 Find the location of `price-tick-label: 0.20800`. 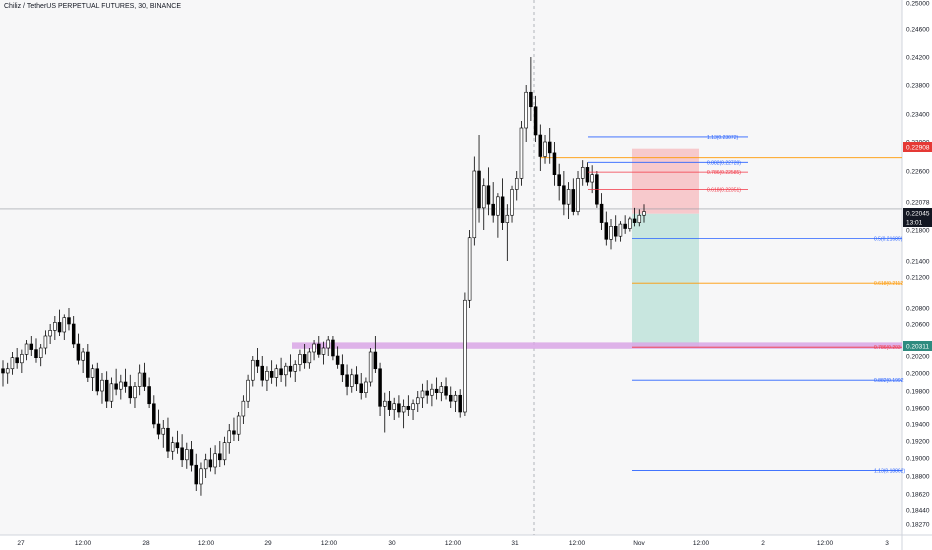

price-tick-label: 0.20800 is located at coordinates (918, 309).